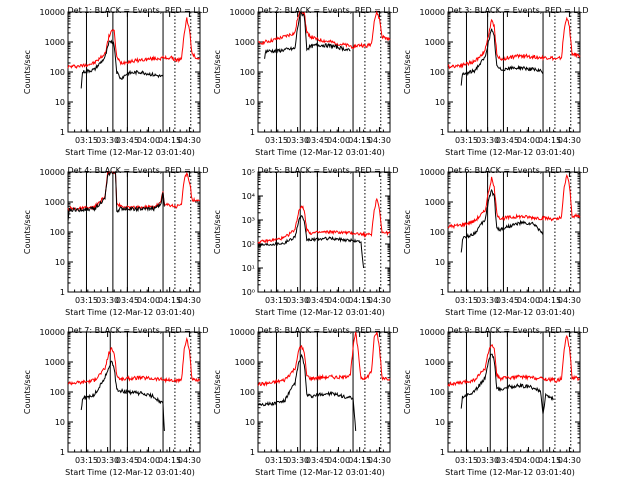 The image size is (640, 484). Describe the element at coordinates (138, 10) in the screenshot. I see `chart-title: Det 1: BLACK = Events, RED = LLD` at that location.